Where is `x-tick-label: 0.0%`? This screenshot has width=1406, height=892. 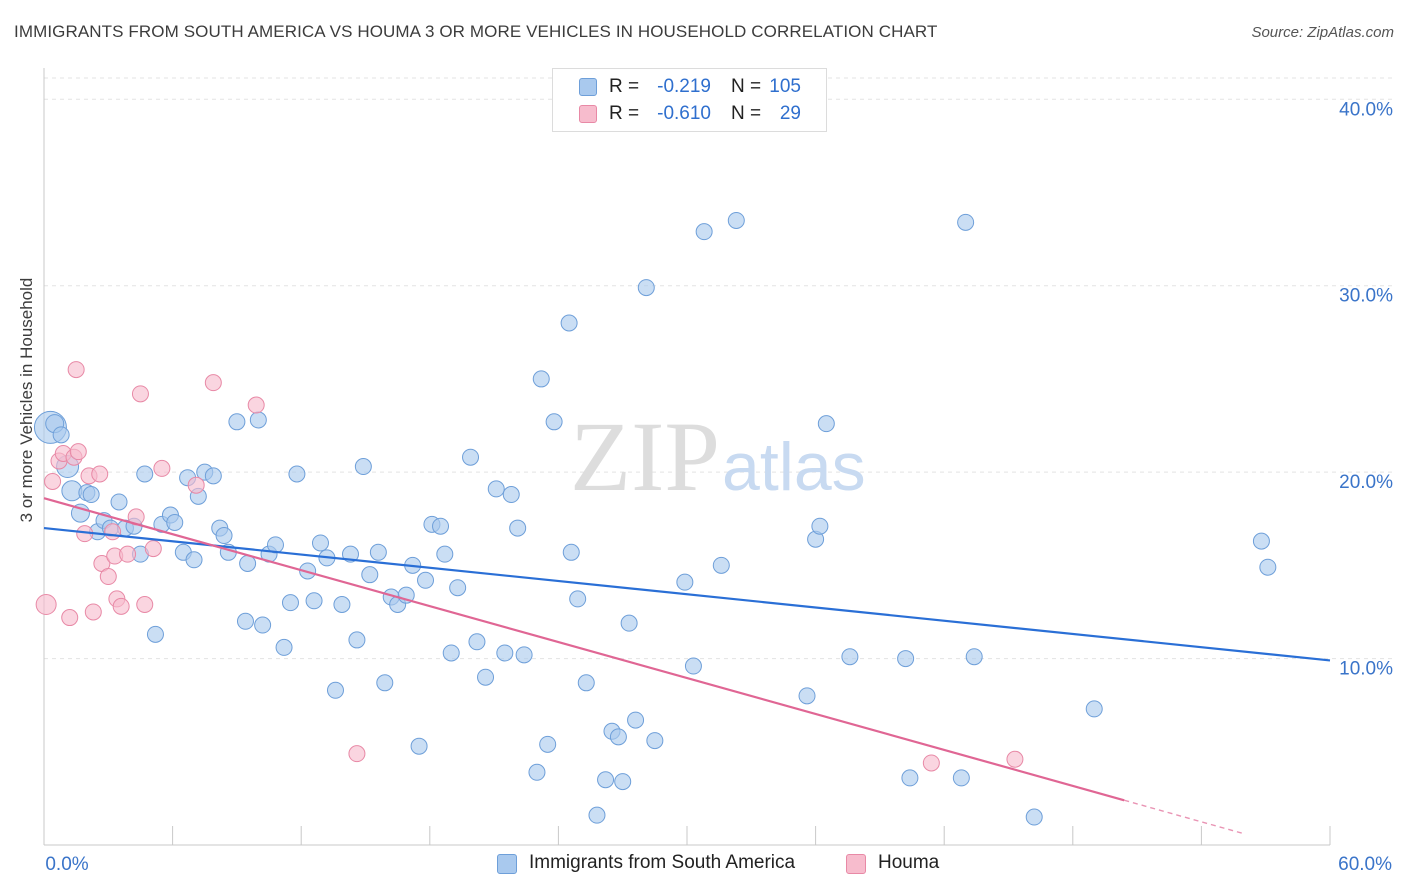 x-tick-label: 0.0% is located at coordinates (66, 864).